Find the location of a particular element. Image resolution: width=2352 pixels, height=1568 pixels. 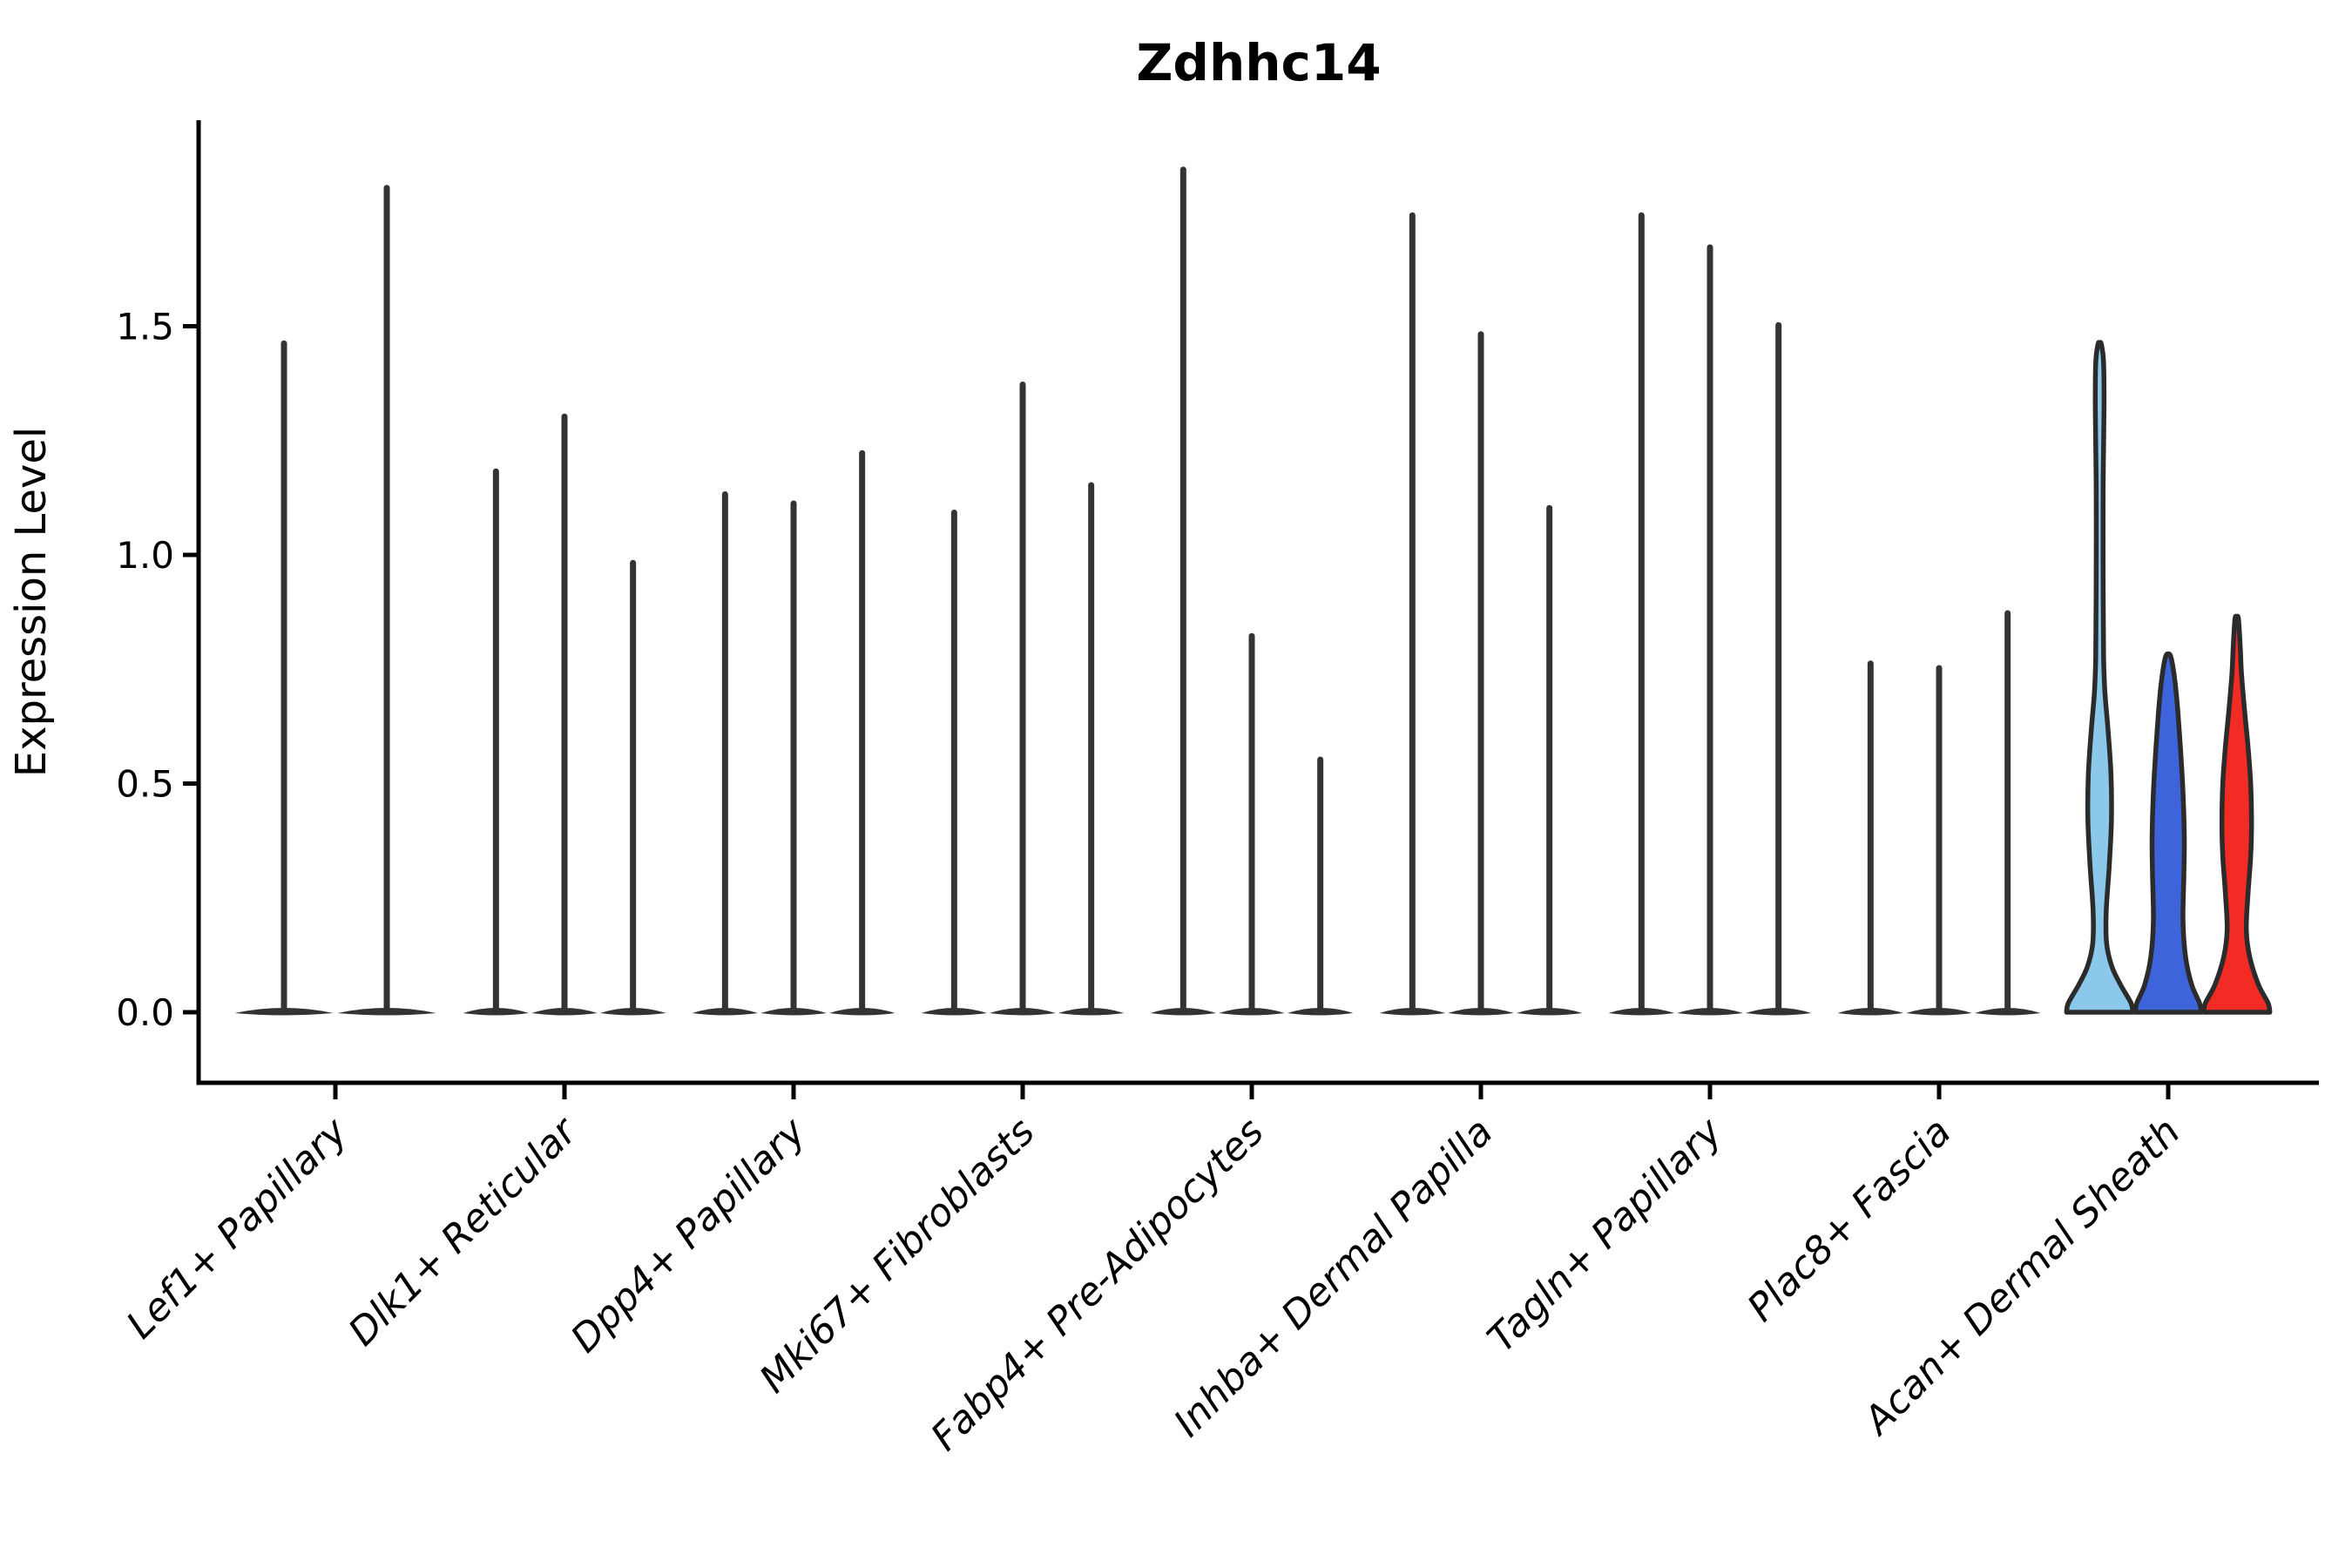

y-tick-label: 1.5 is located at coordinates (145, 327).